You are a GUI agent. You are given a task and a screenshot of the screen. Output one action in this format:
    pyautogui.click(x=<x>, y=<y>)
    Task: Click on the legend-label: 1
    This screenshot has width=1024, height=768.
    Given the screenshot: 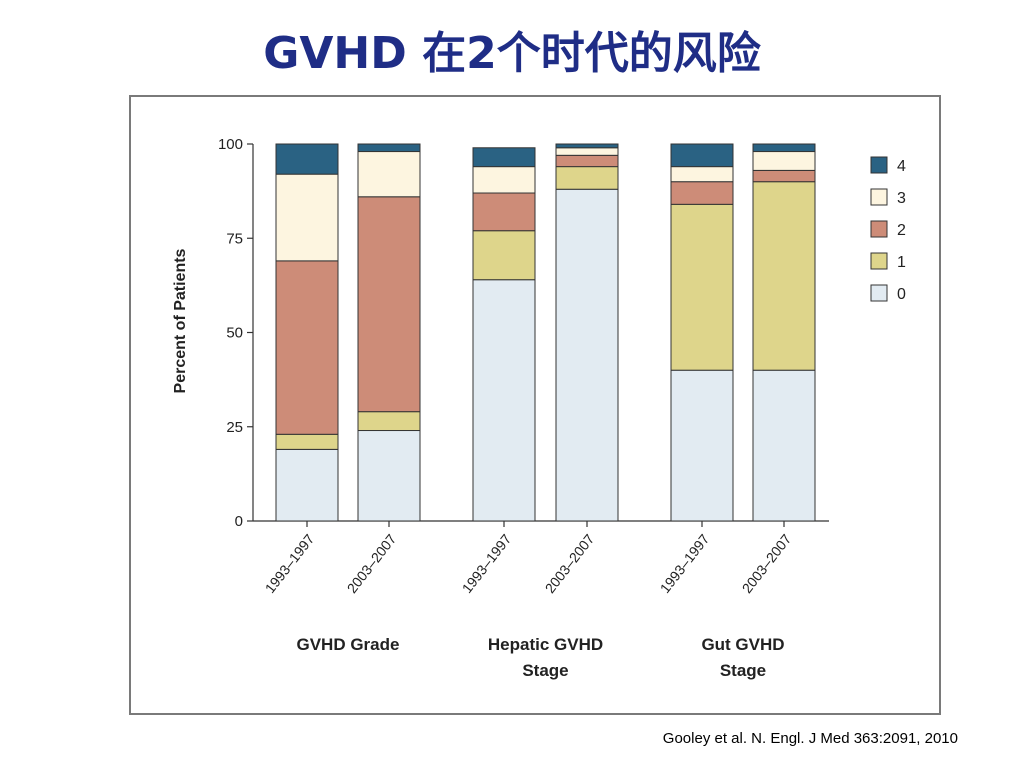 What is the action you would take?
    pyautogui.click(x=901, y=262)
    